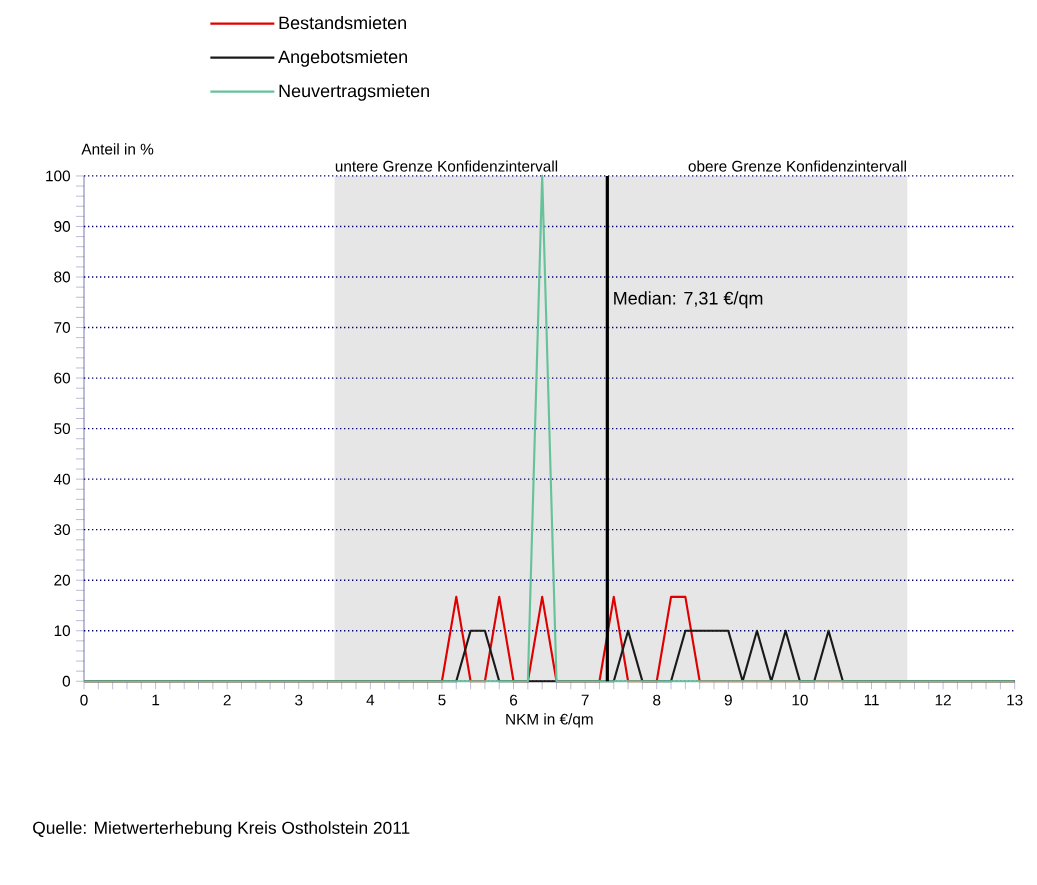  What do you see at coordinates (800, 700) in the screenshot?
I see `x-tick-label: 10` at bounding box center [800, 700].